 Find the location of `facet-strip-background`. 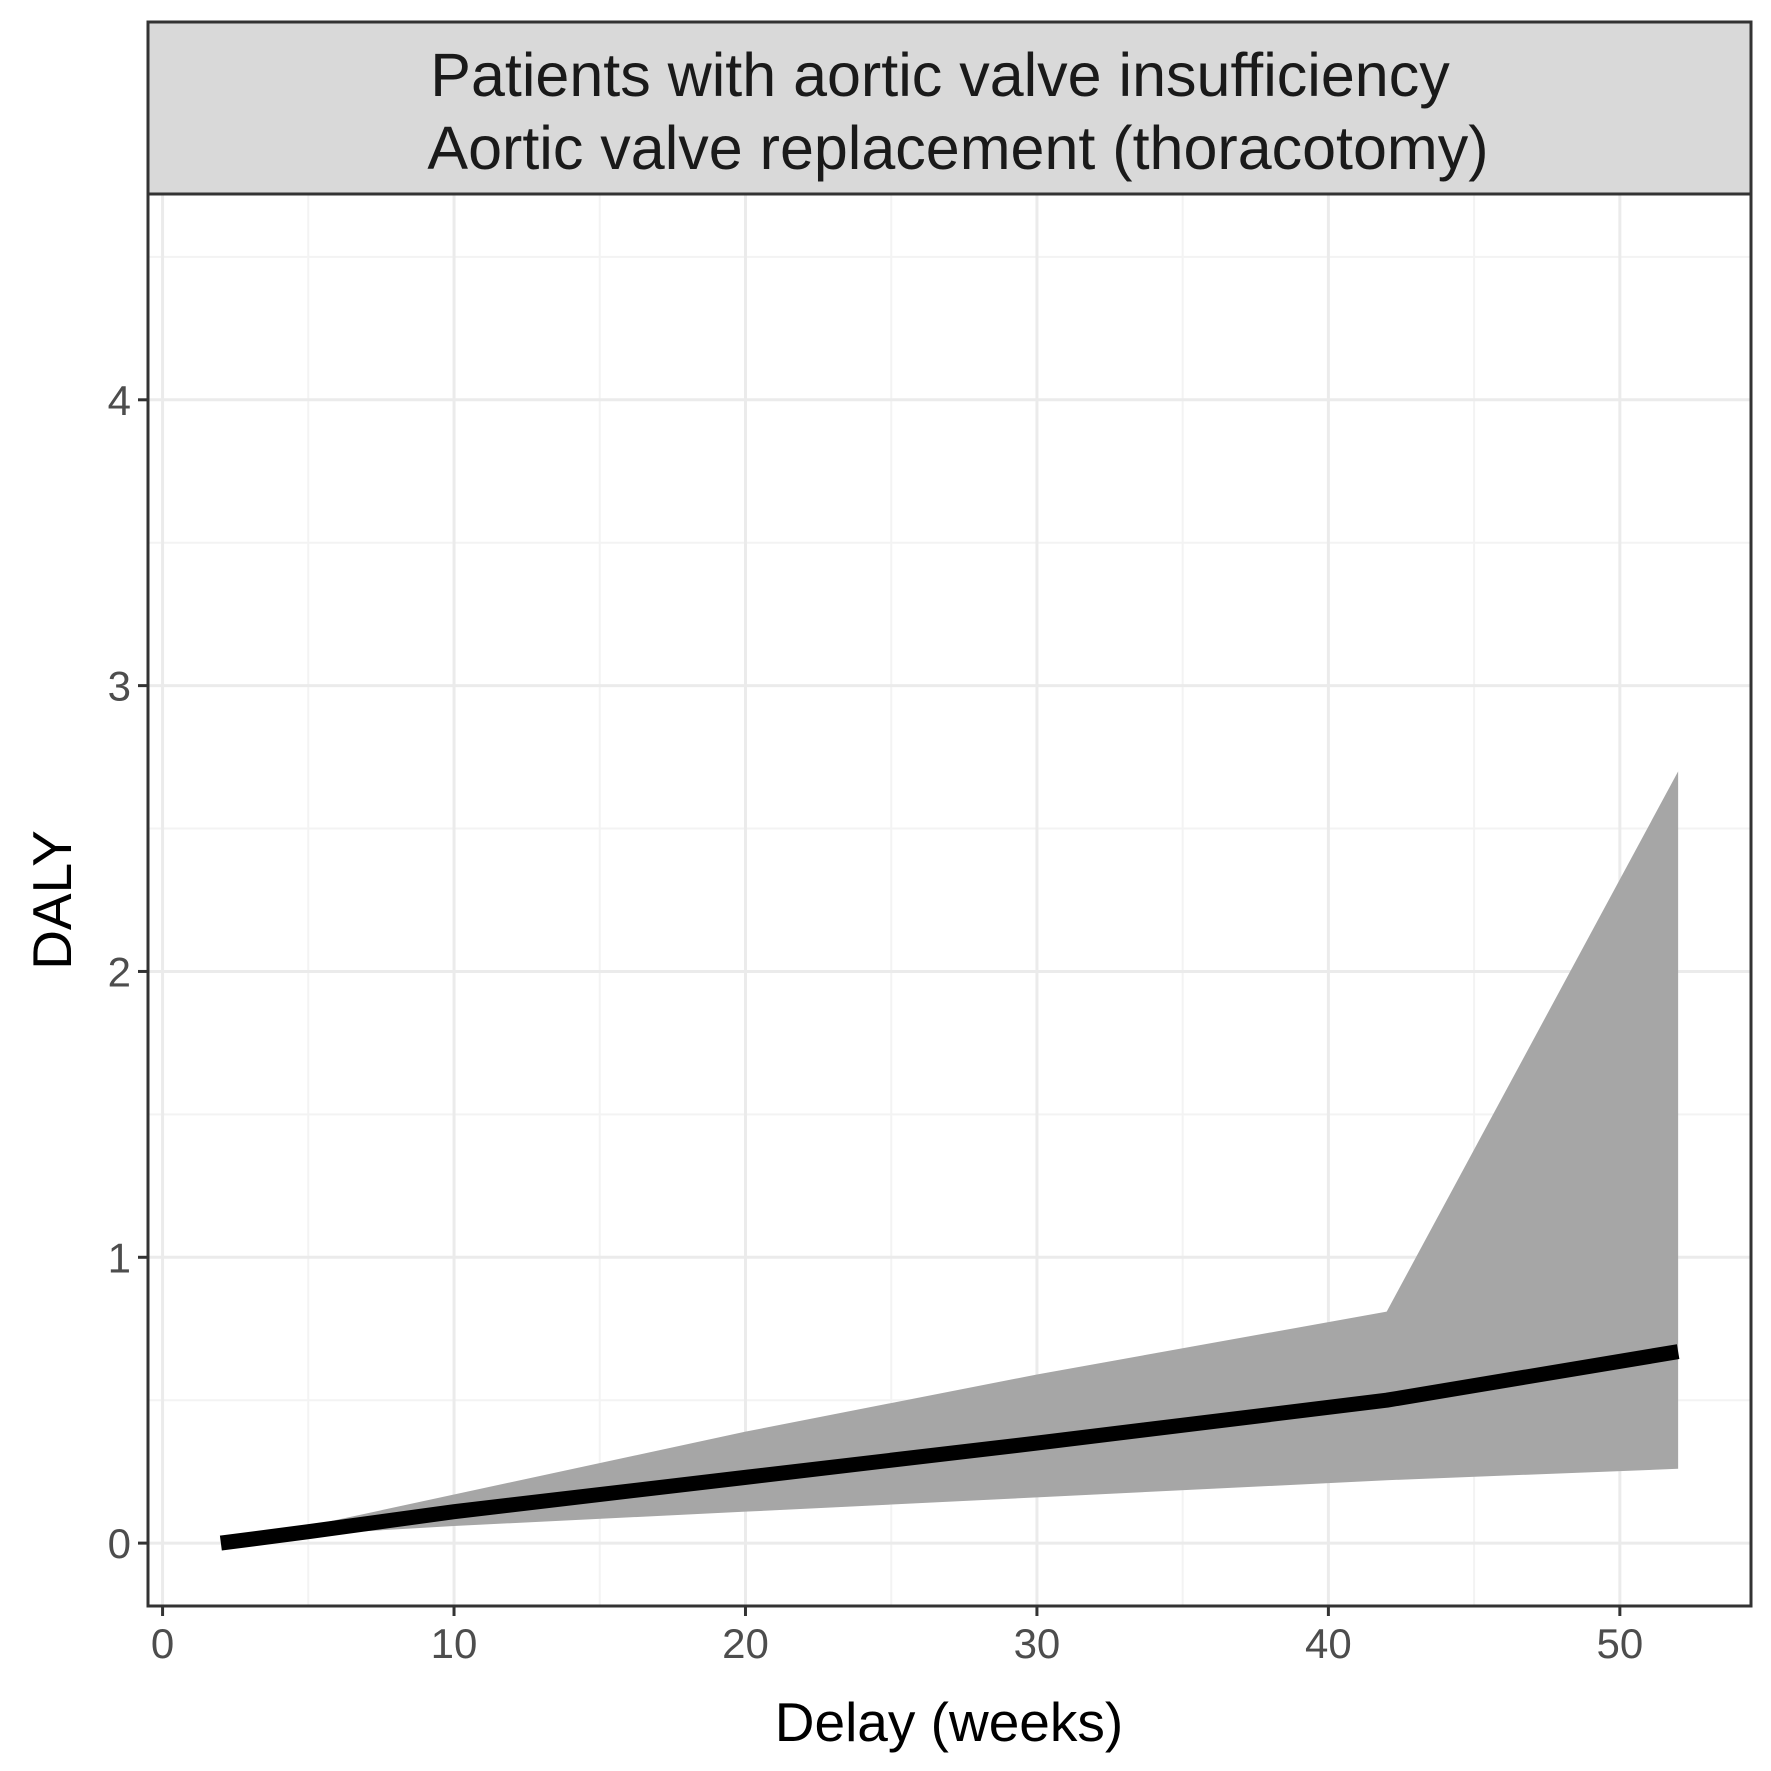

facet-strip-background is located at coordinates (949, 108).